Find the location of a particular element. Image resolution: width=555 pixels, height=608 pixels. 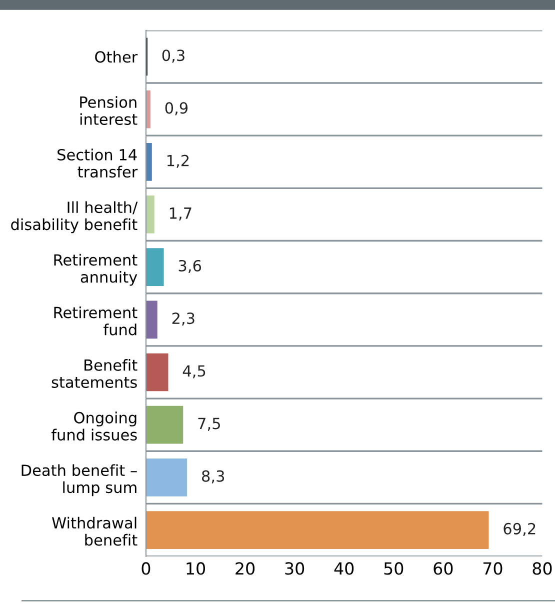

x-tick-label: 0 is located at coordinates (146, 568).